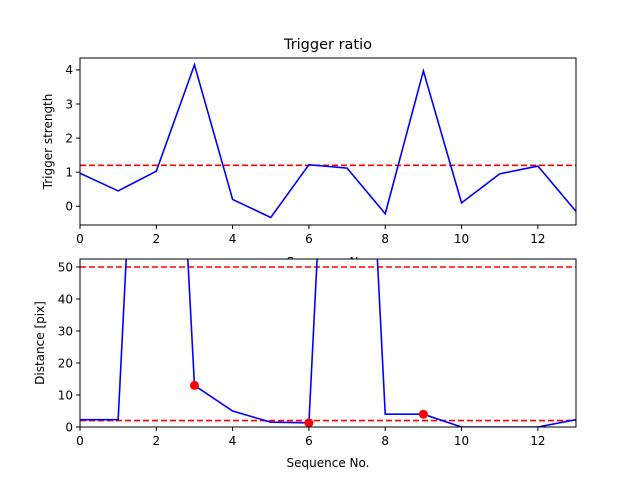  I want to click on y-axis-label: Distance [pix], so click(40, 343).